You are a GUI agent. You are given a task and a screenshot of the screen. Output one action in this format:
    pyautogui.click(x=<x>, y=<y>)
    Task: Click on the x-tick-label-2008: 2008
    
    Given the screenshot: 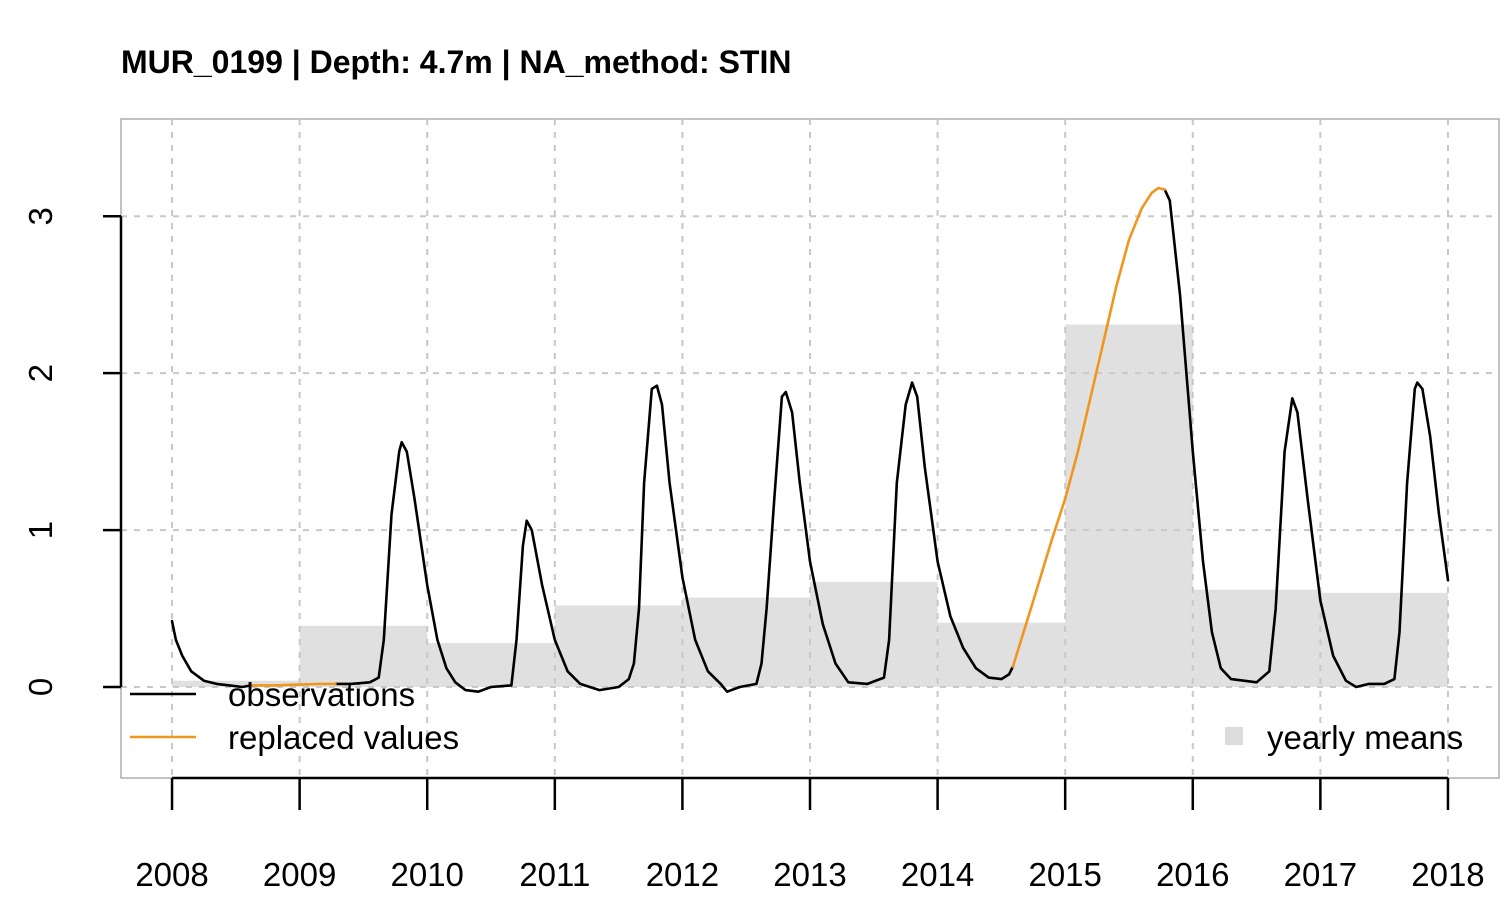 What is the action you would take?
    pyautogui.click(x=171, y=874)
    